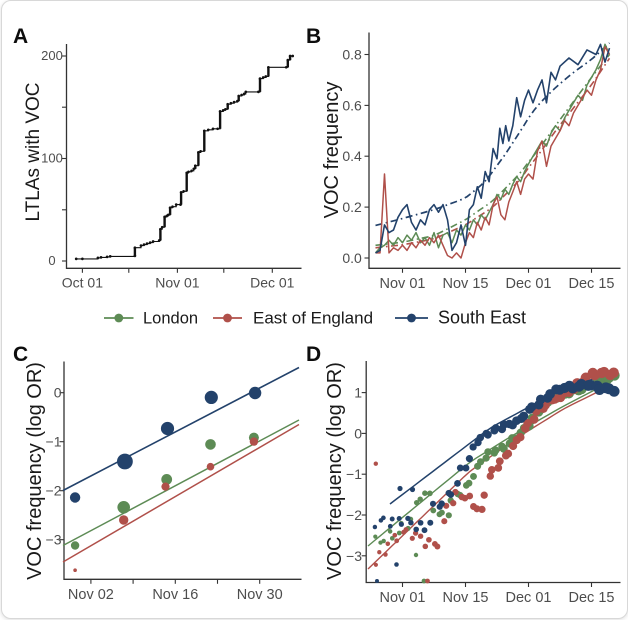 The width and height of the screenshot is (628, 620). What do you see at coordinates (352, 207) in the screenshot?
I see `svg-text: 0.2` at bounding box center [352, 207].